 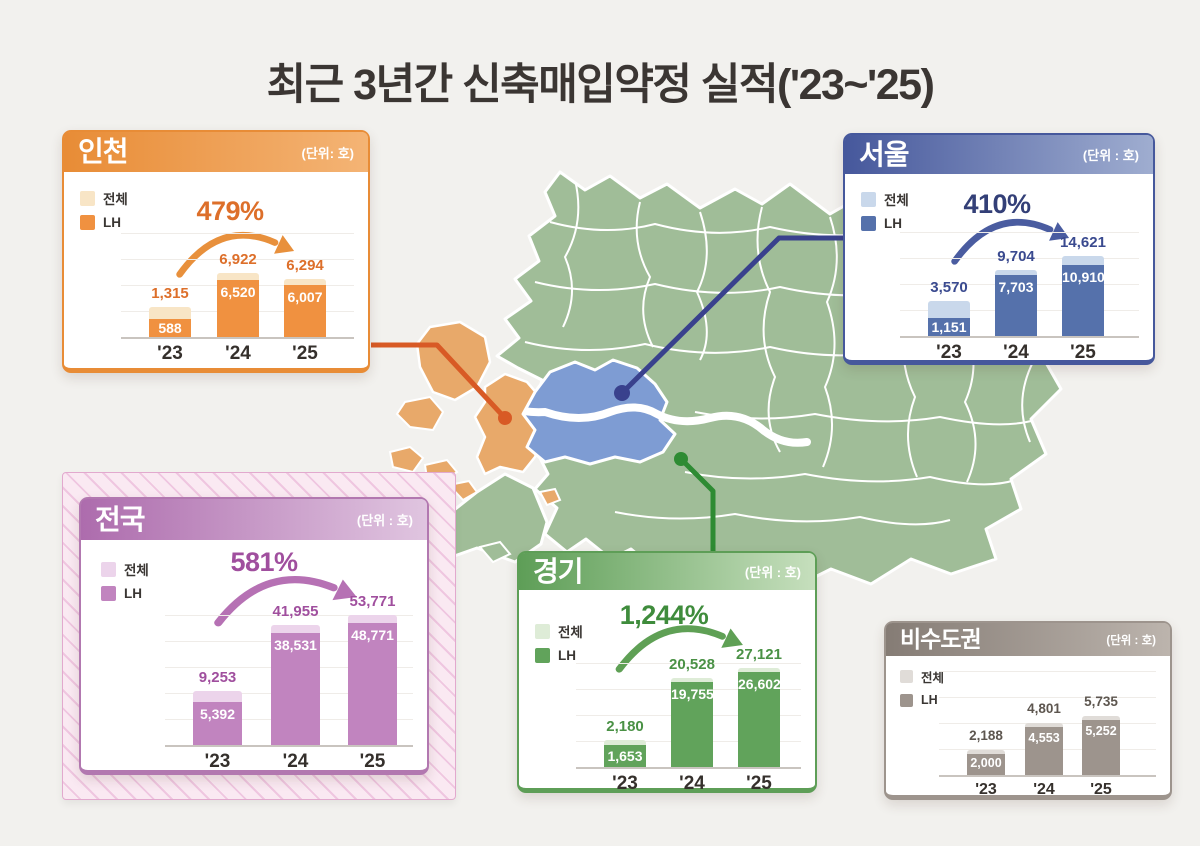 What do you see at coordinates (120, 519) in the screenshot?
I see `panel-title: 전국` at bounding box center [120, 519].